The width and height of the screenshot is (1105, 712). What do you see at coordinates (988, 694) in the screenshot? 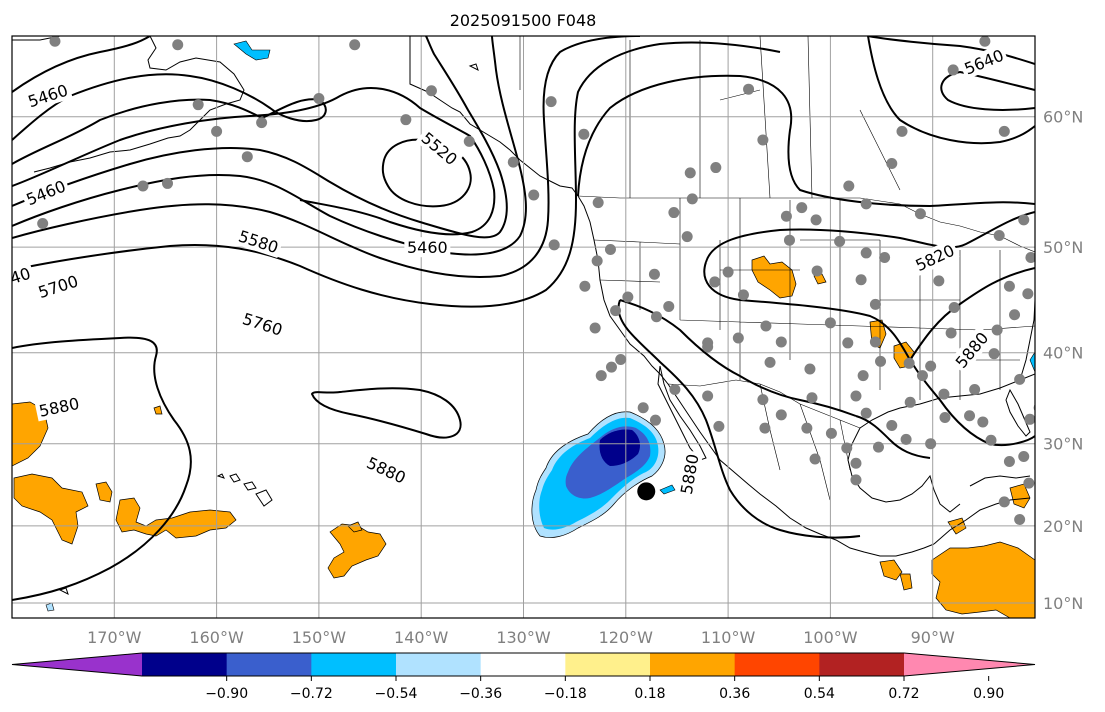
I see `colorbar-tick-label: 0.90` at bounding box center [988, 694].